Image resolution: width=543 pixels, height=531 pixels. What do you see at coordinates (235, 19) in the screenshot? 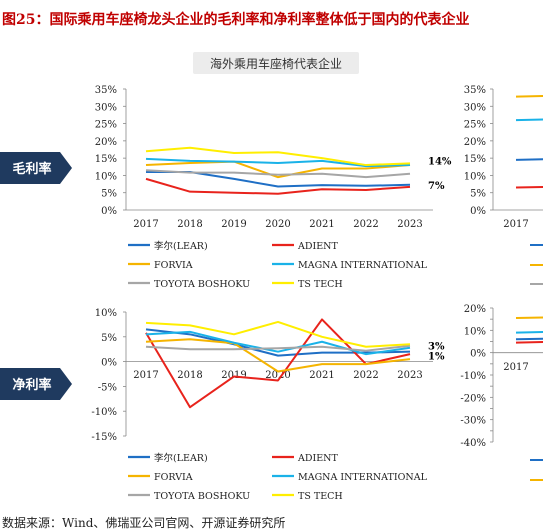
I see `figure-title: 图25：国际乘用车座椅龙头企业的毛利率和净利率整体低于国内的代表企业` at bounding box center [235, 19].